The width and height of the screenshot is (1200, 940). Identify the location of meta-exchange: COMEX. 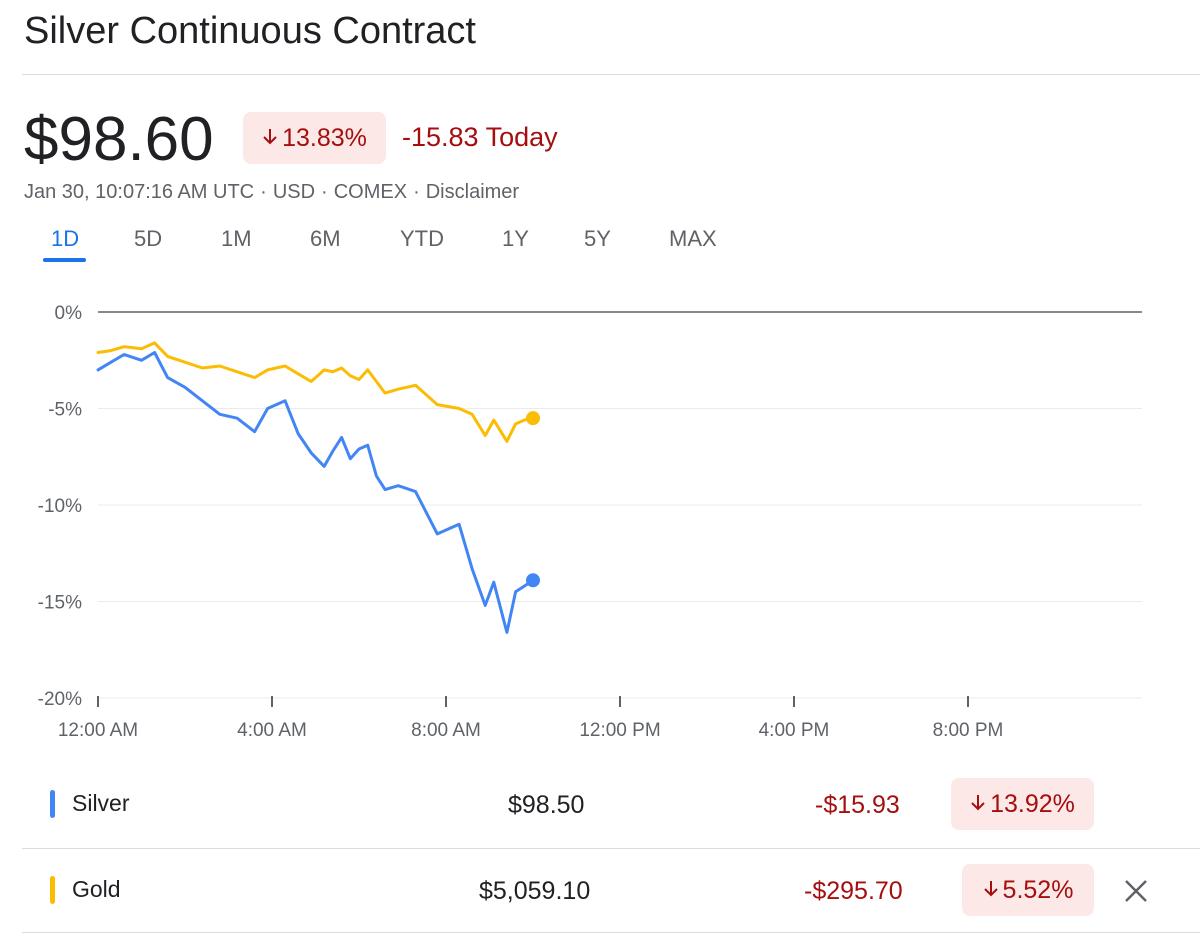
(370, 192).